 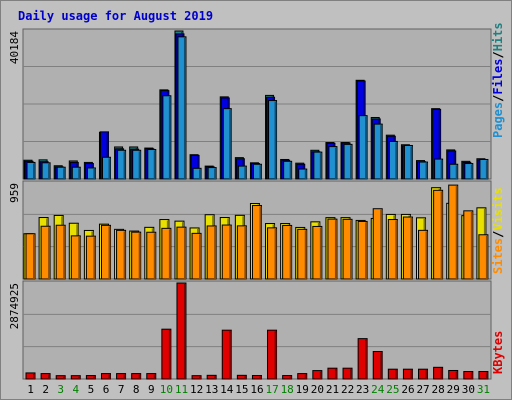 What do you see at coordinates (407, 389) in the screenshot?
I see `day-label-26: 26` at bounding box center [407, 389].